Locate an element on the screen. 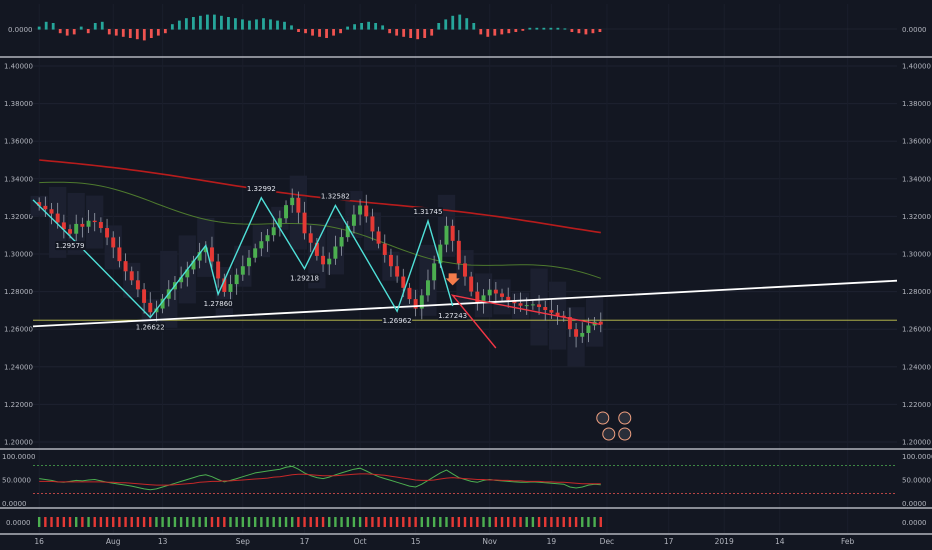 The height and width of the screenshot is (550, 932). signal-axis-label-right: 0.0000 is located at coordinates (914, 523).